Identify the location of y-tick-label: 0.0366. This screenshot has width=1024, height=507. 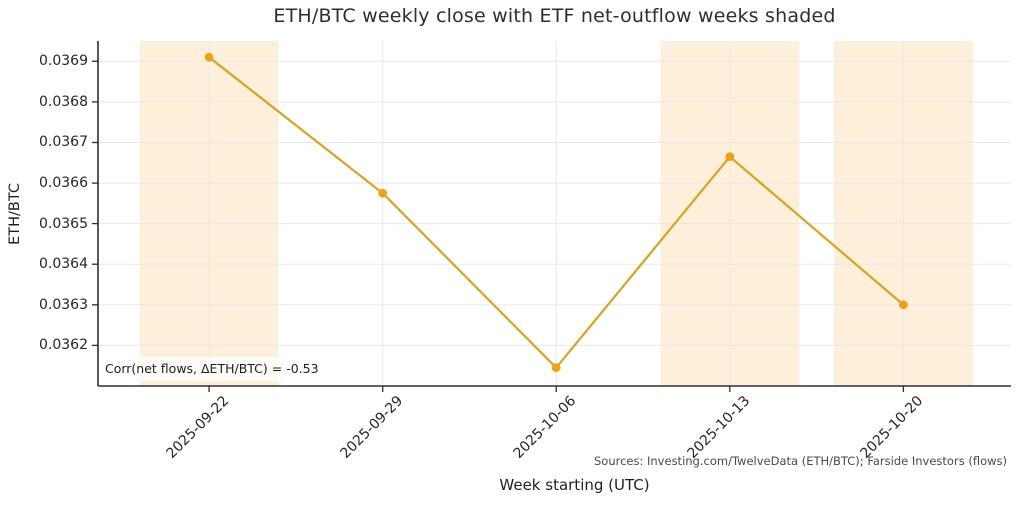
(63, 183).